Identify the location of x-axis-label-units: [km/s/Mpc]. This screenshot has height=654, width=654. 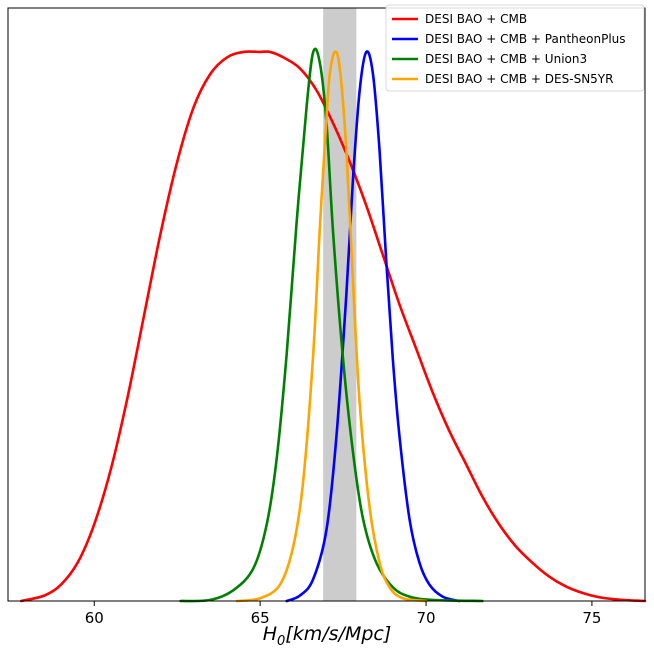
(338, 634).